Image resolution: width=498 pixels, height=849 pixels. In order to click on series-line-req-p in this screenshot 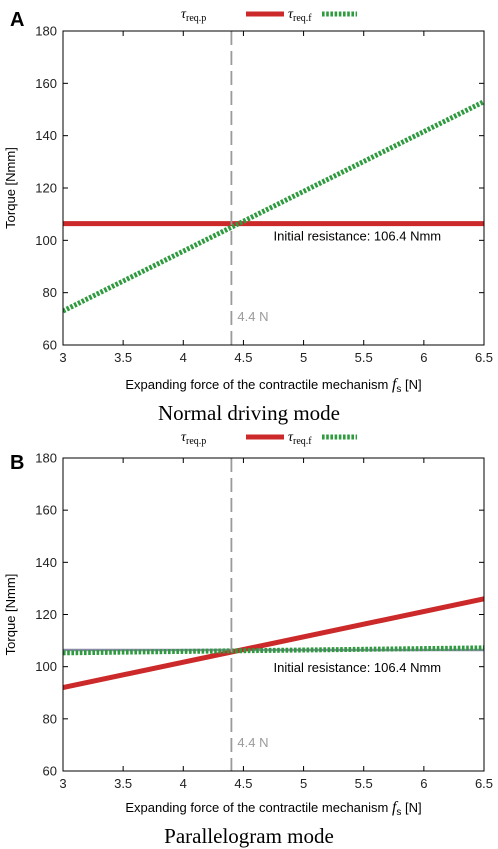, I will do `click(273, 643)`.